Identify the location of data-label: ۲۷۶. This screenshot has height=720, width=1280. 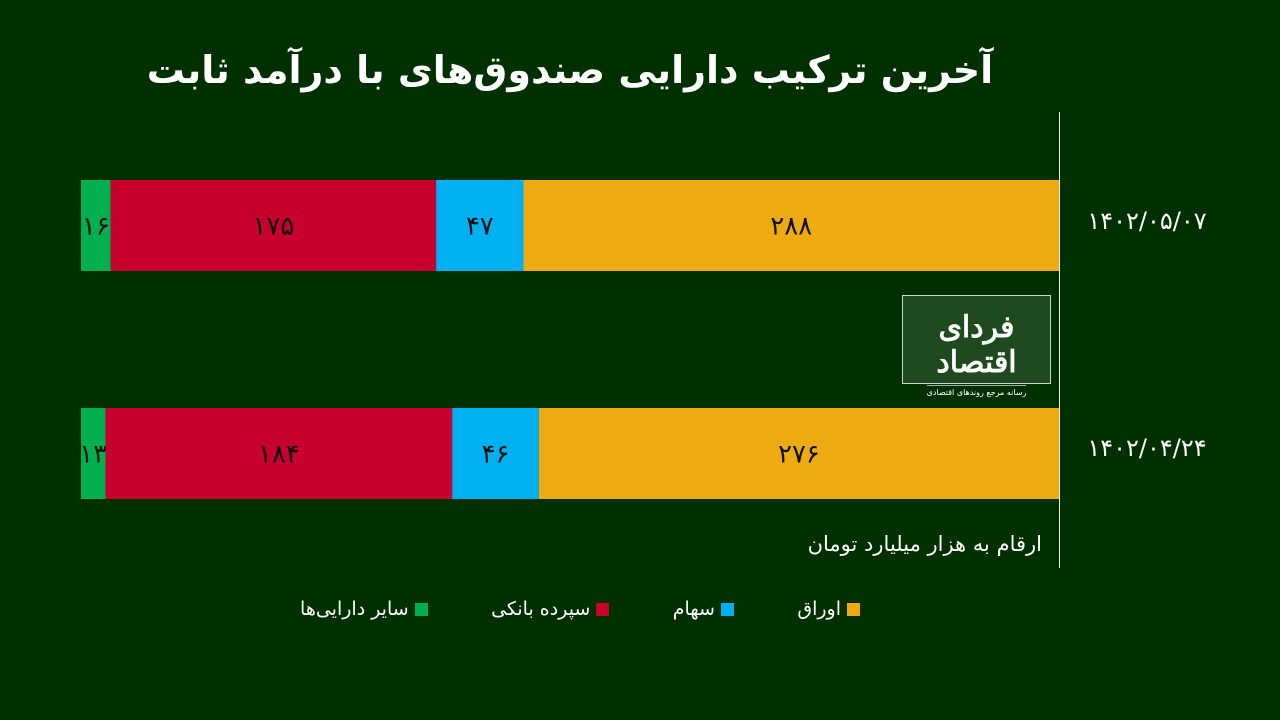
(799, 455).